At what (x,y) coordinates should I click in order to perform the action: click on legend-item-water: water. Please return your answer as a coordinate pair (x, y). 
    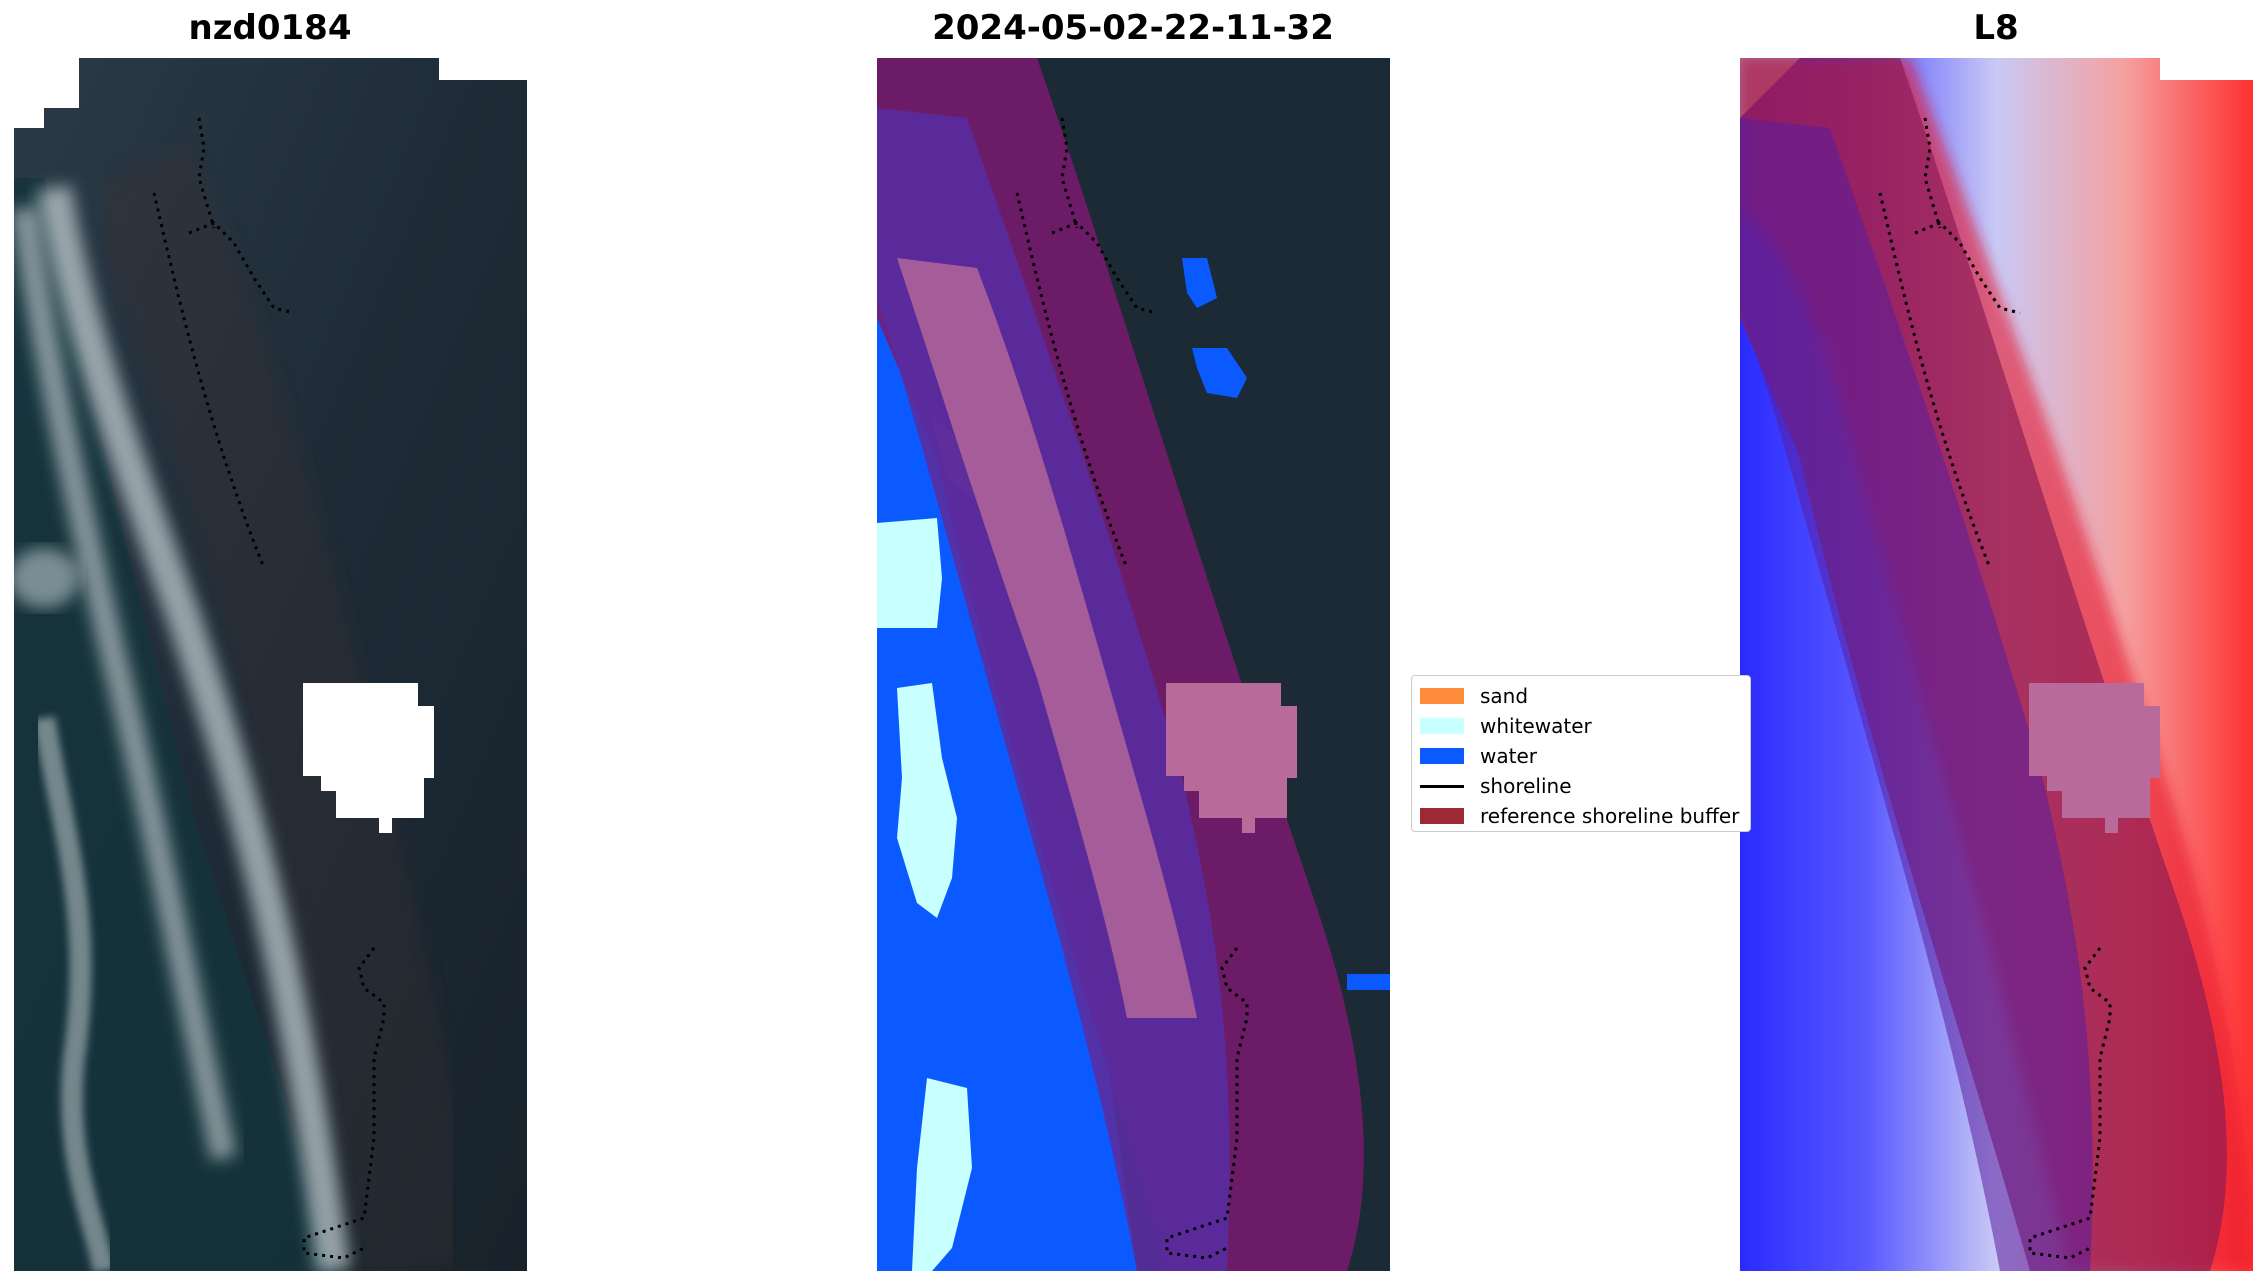
    Looking at the image, I should click on (1478, 756).